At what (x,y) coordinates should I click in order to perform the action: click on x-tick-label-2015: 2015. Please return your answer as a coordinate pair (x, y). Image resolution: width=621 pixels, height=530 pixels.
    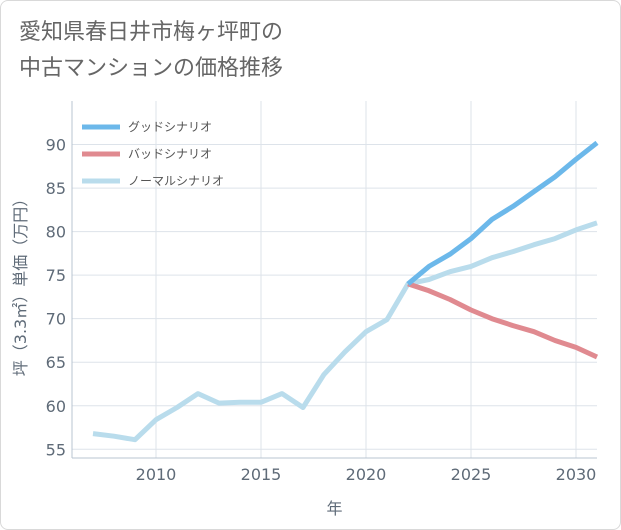
    Looking at the image, I should click on (261, 474).